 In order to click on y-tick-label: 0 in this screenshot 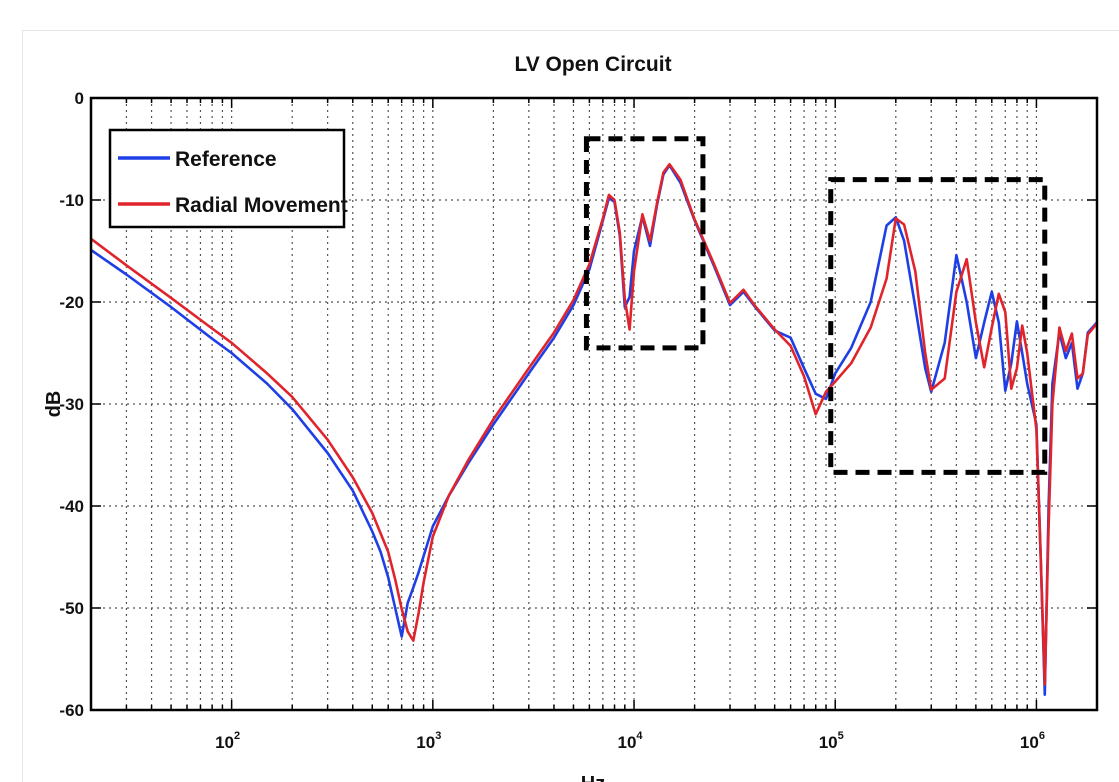, I will do `click(79, 98)`.